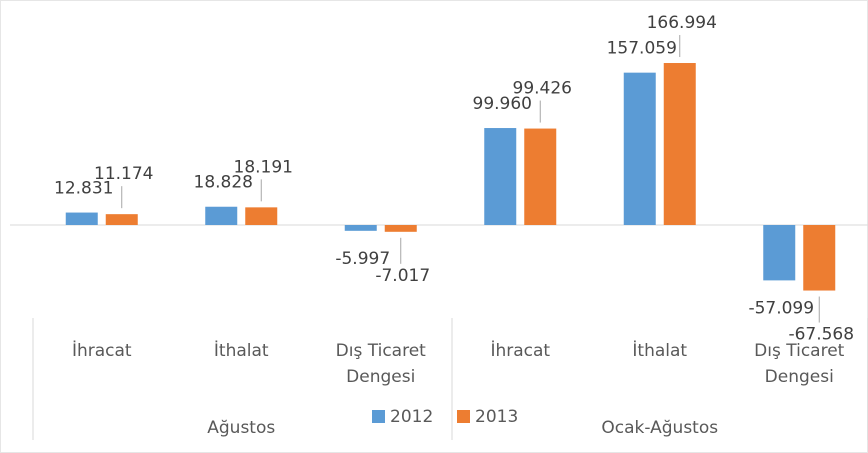 The width and height of the screenshot is (868, 453). Describe the element at coordinates (411, 417) in the screenshot. I see `legend-label: 2012` at that location.